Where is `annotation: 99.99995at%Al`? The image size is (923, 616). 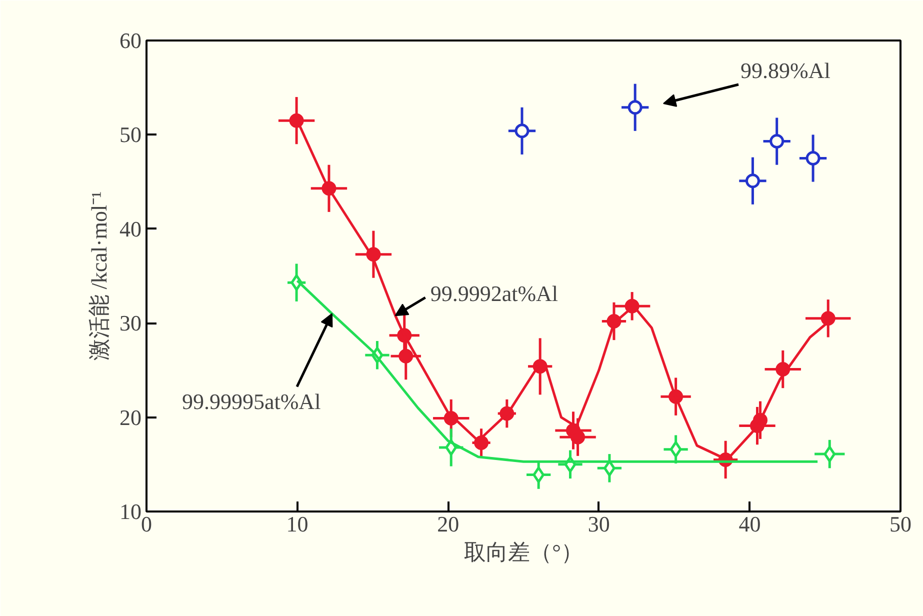
annotation: 99.99995at%Al is located at coordinates (251, 401).